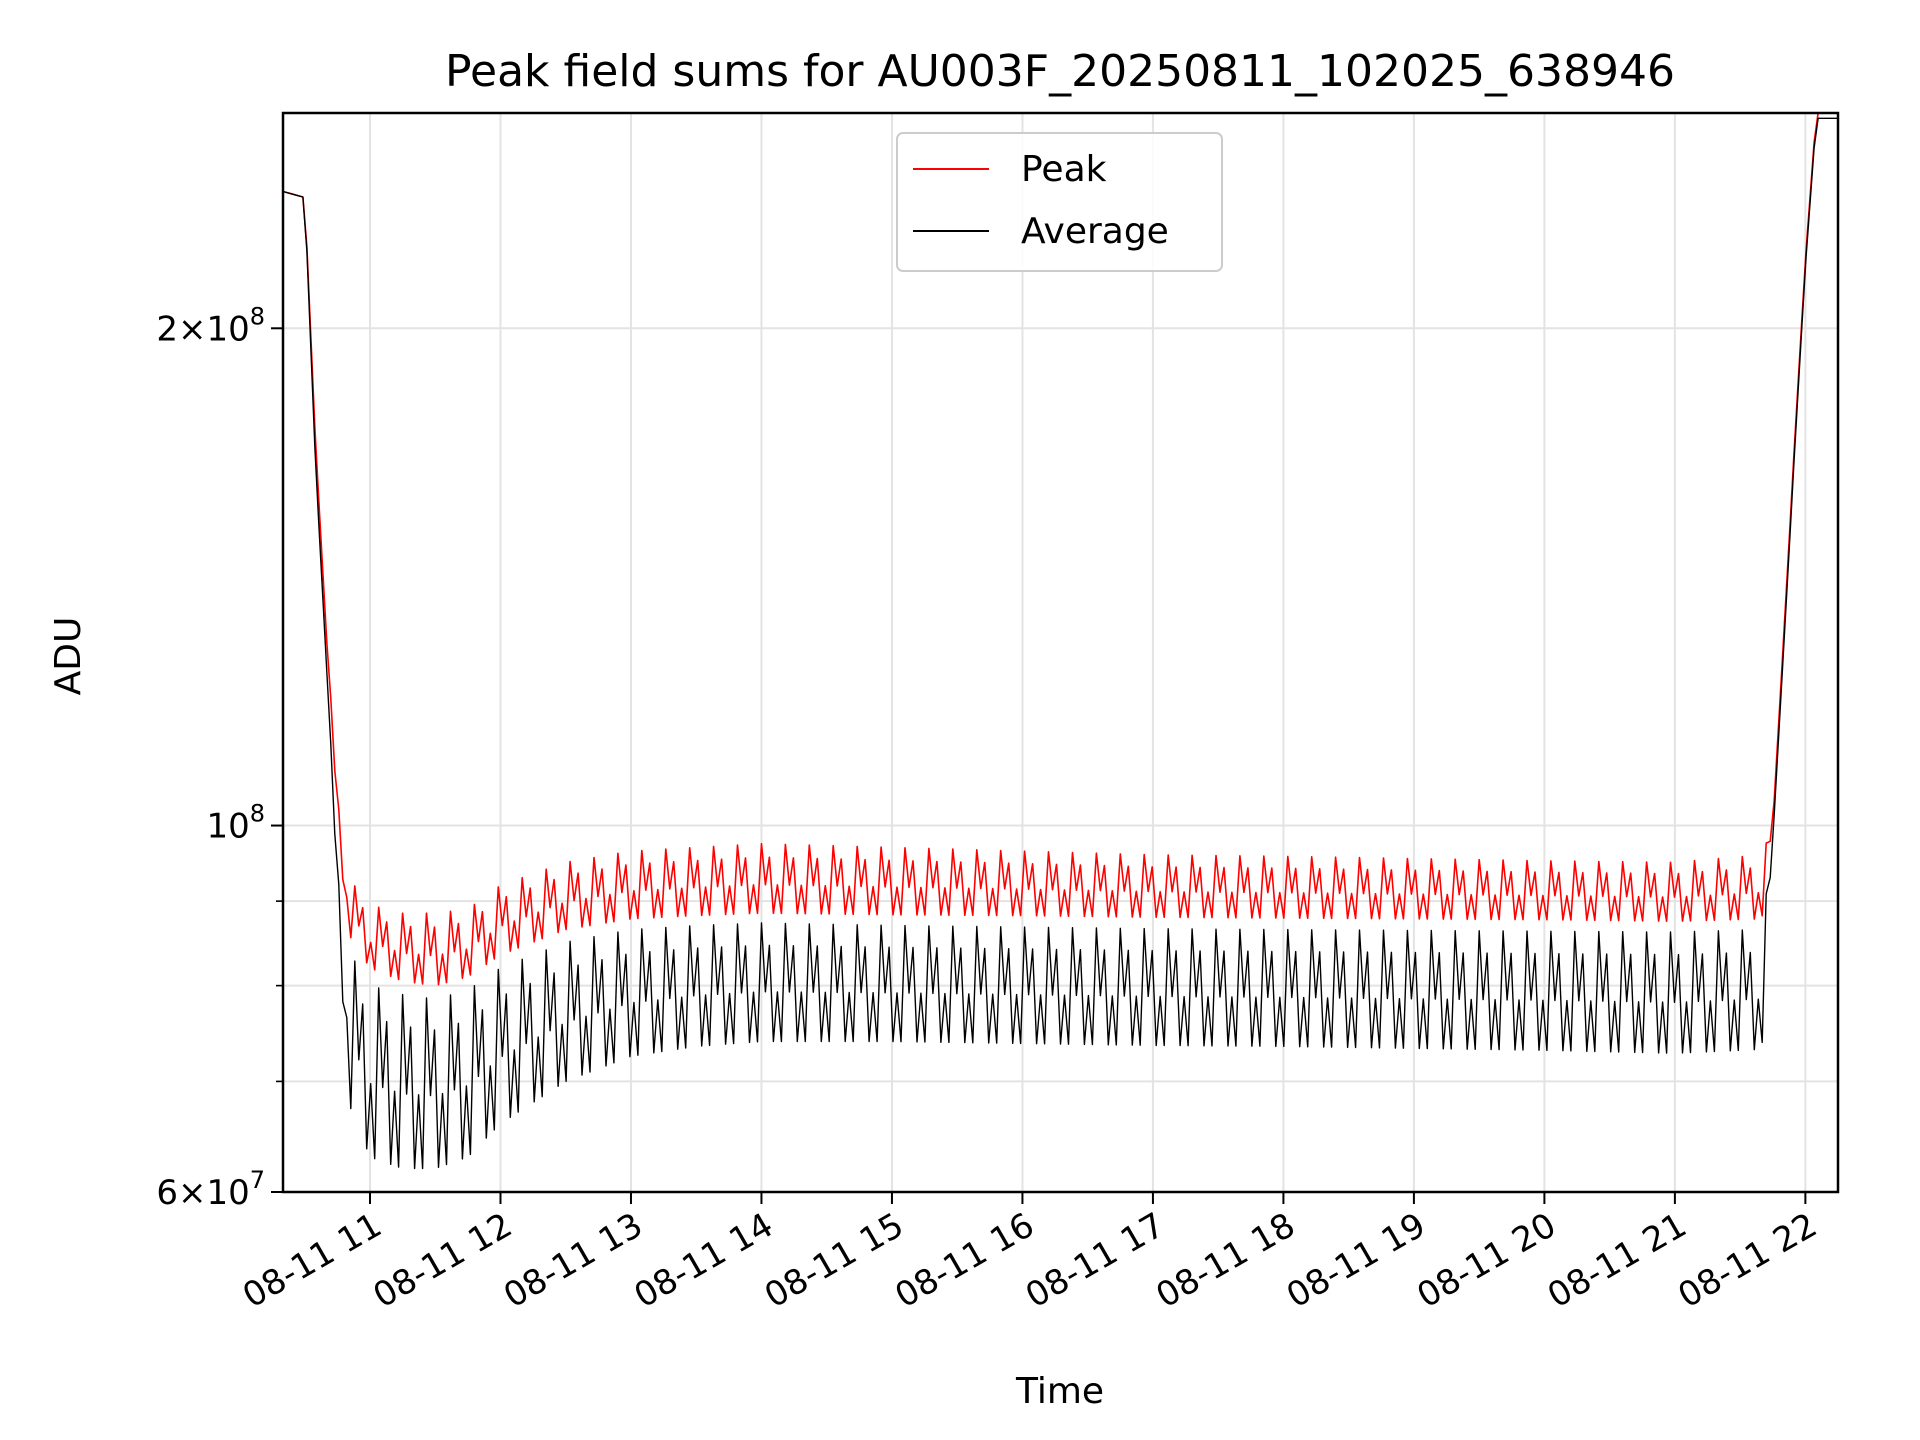 The width and height of the screenshot is (1920, 1440). I want to click on y-tick-label: 6×107, so click(210, 1189).